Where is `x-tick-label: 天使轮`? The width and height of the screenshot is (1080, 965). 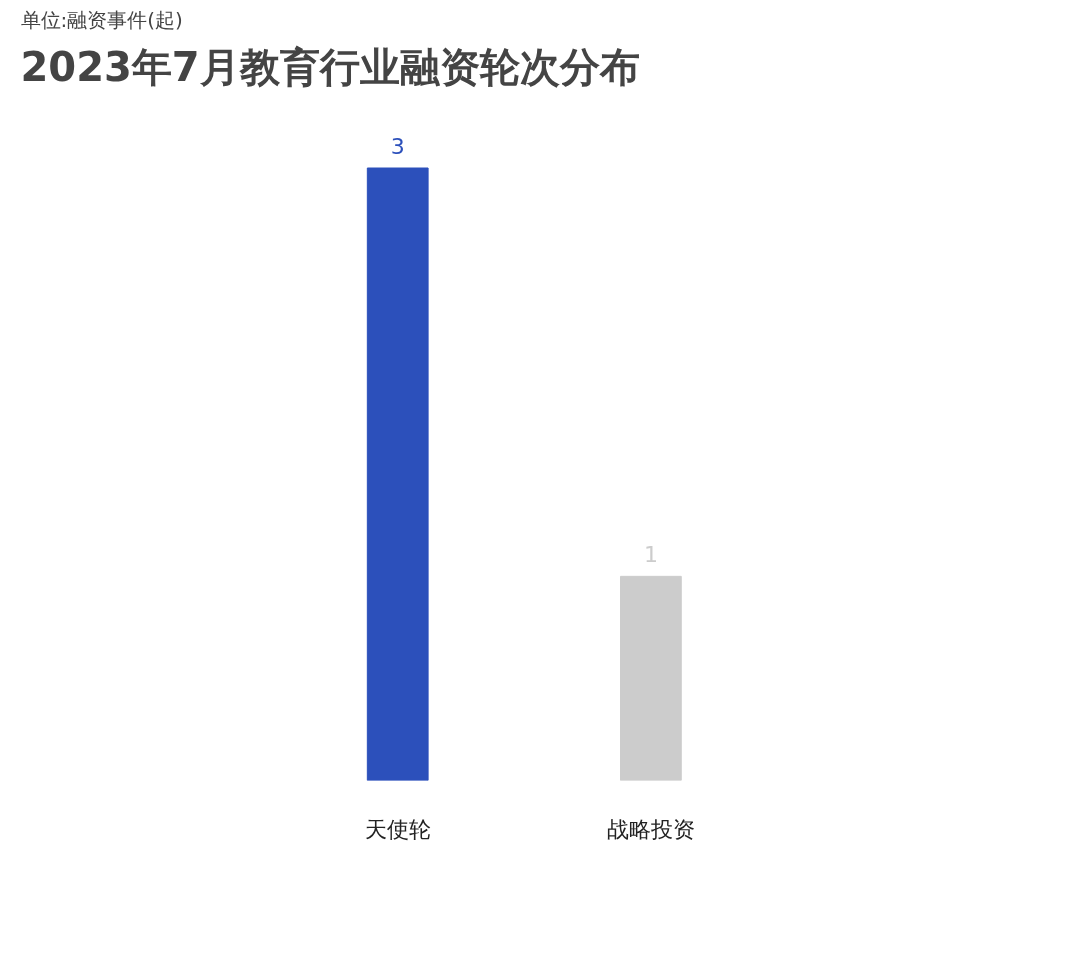 x-tick-label: 天使轮 is located at coordinates (397, 829).